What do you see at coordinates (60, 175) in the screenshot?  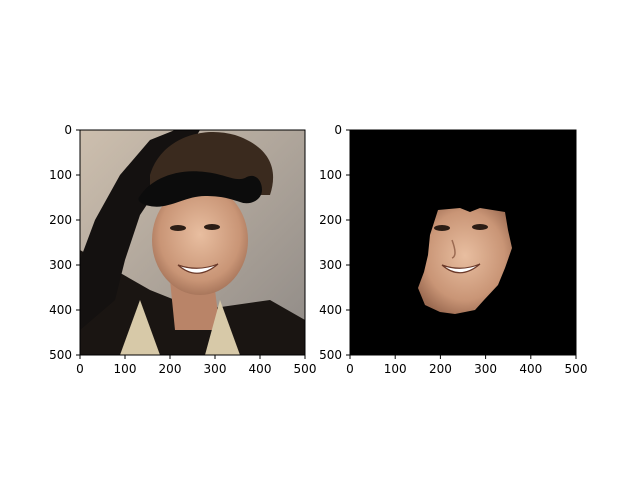 I see `left-ytick-label: 100` at bounding box center [60, 175].